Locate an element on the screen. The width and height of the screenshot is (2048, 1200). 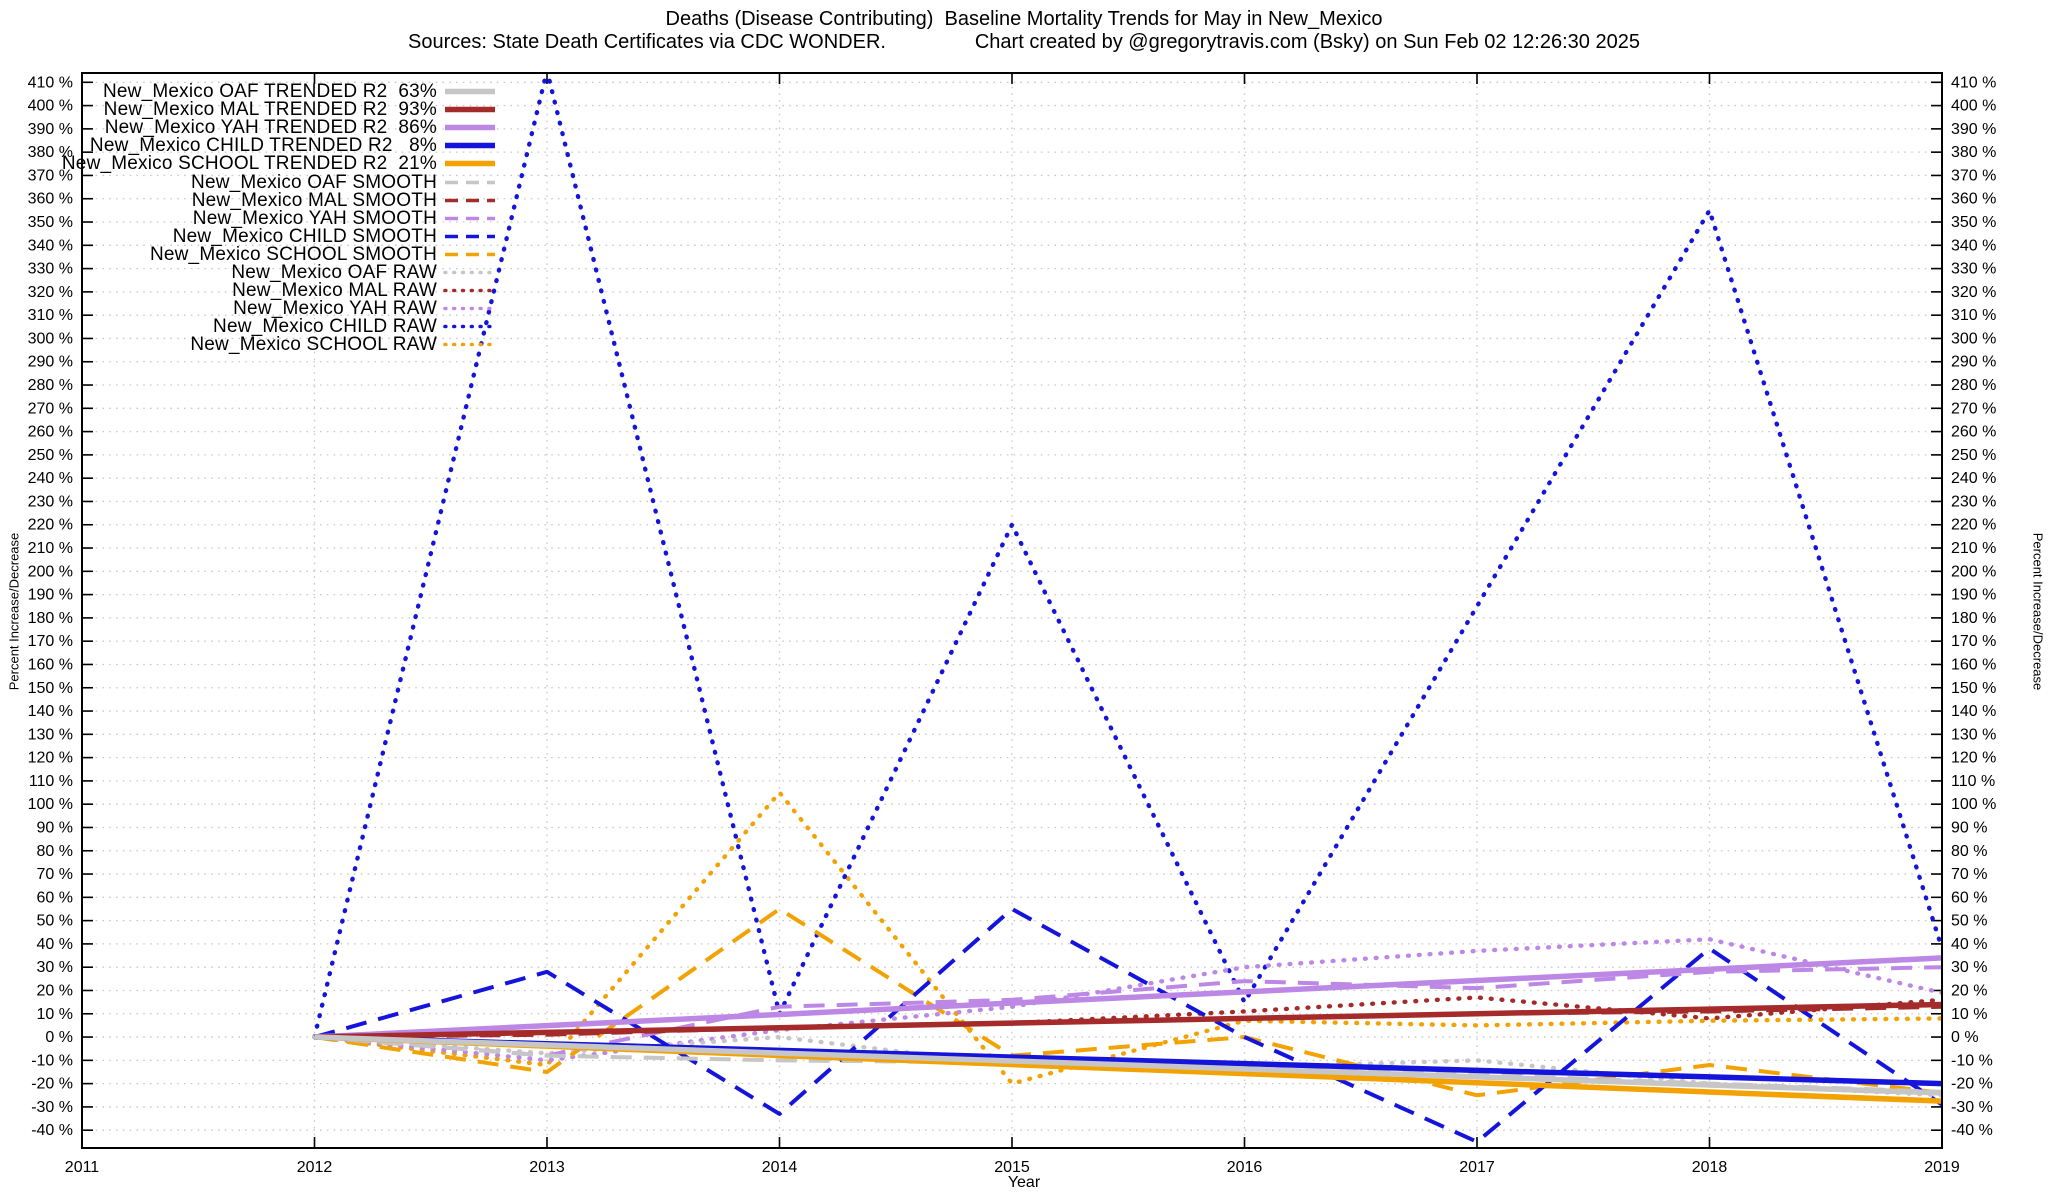
legend-label: New_Mexico OAF TRENDED R2 63% is located at coordinates (269, 91).